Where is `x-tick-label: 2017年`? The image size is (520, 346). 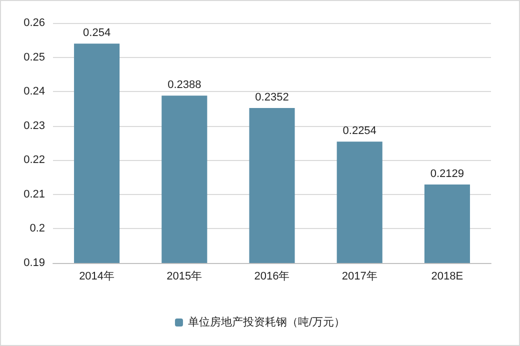
x-tick-label: 2017年 is located at coordinates (360, 276).